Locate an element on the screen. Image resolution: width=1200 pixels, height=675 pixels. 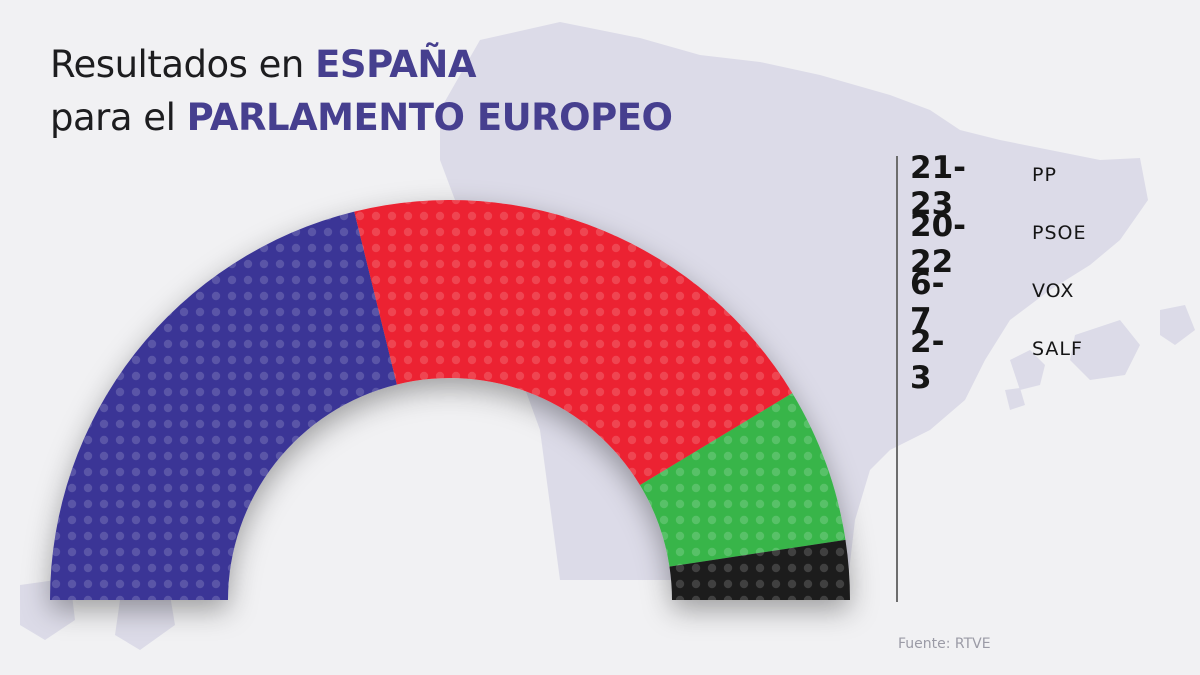
legend-range: 21-23 is located at coordinates (938, 186).